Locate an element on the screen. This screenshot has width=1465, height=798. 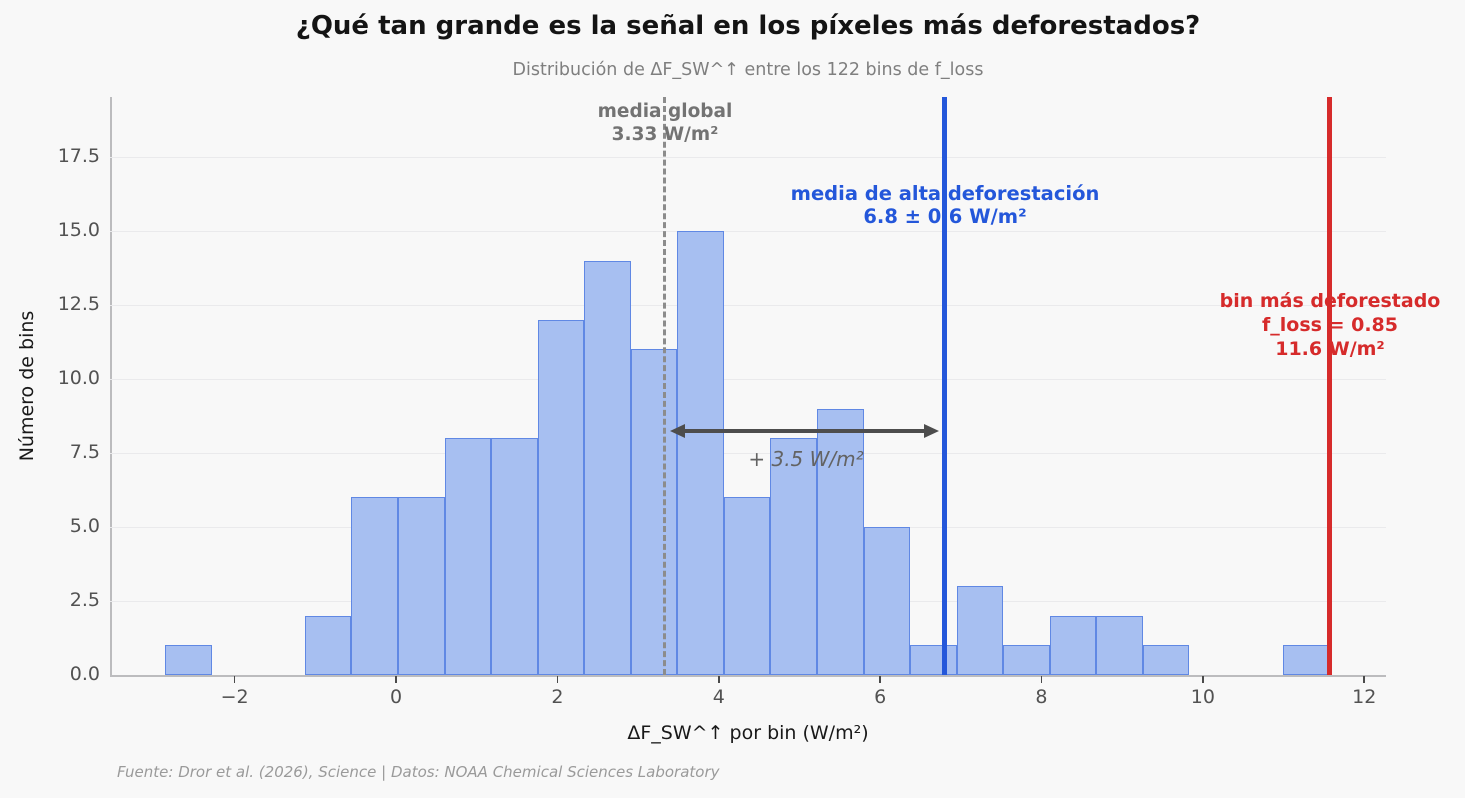
x-tick-label: 10 is located at coordinates (1202, 697).